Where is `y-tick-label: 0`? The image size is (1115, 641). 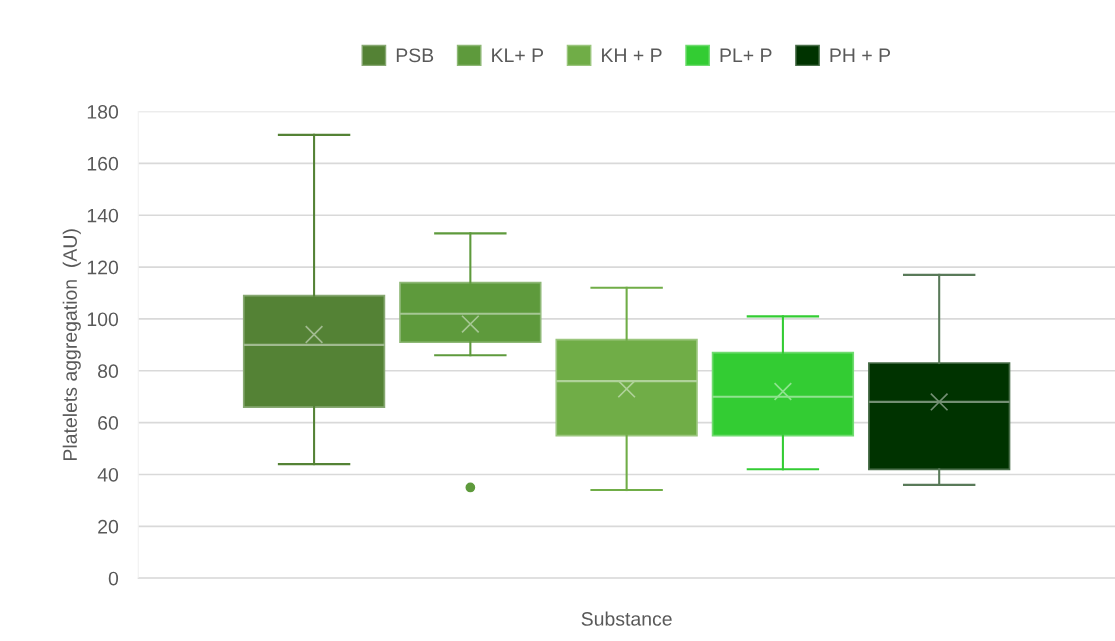 y-tick-label: 0 is located at coordinates (113, 578).